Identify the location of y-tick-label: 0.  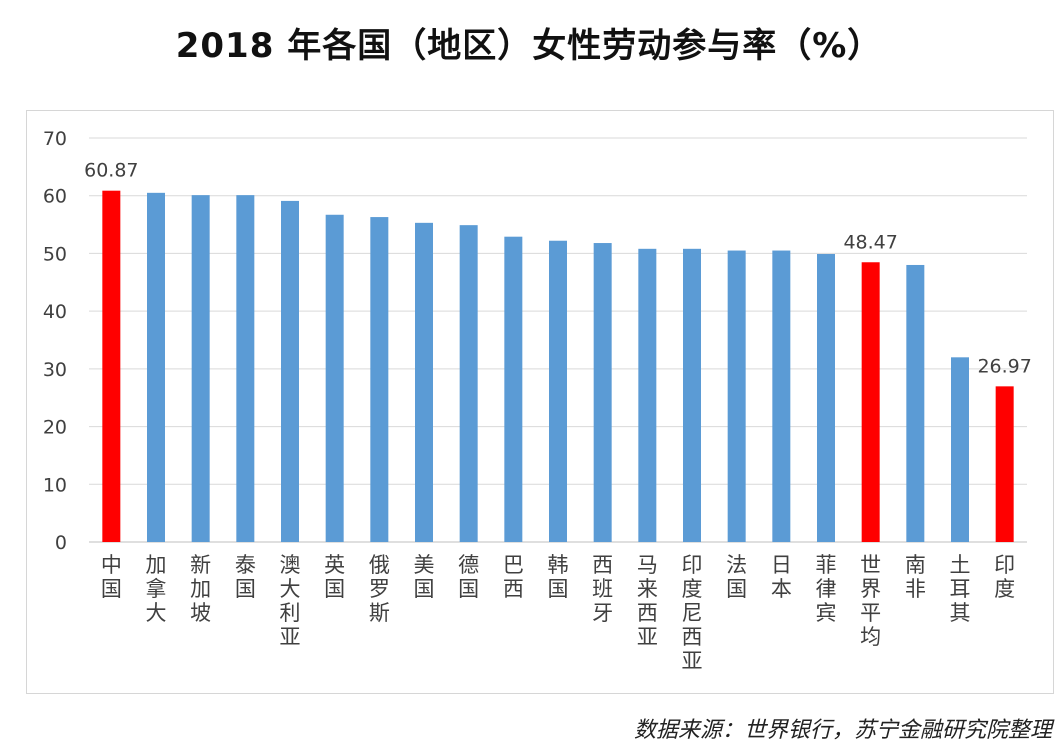
(61, 543).